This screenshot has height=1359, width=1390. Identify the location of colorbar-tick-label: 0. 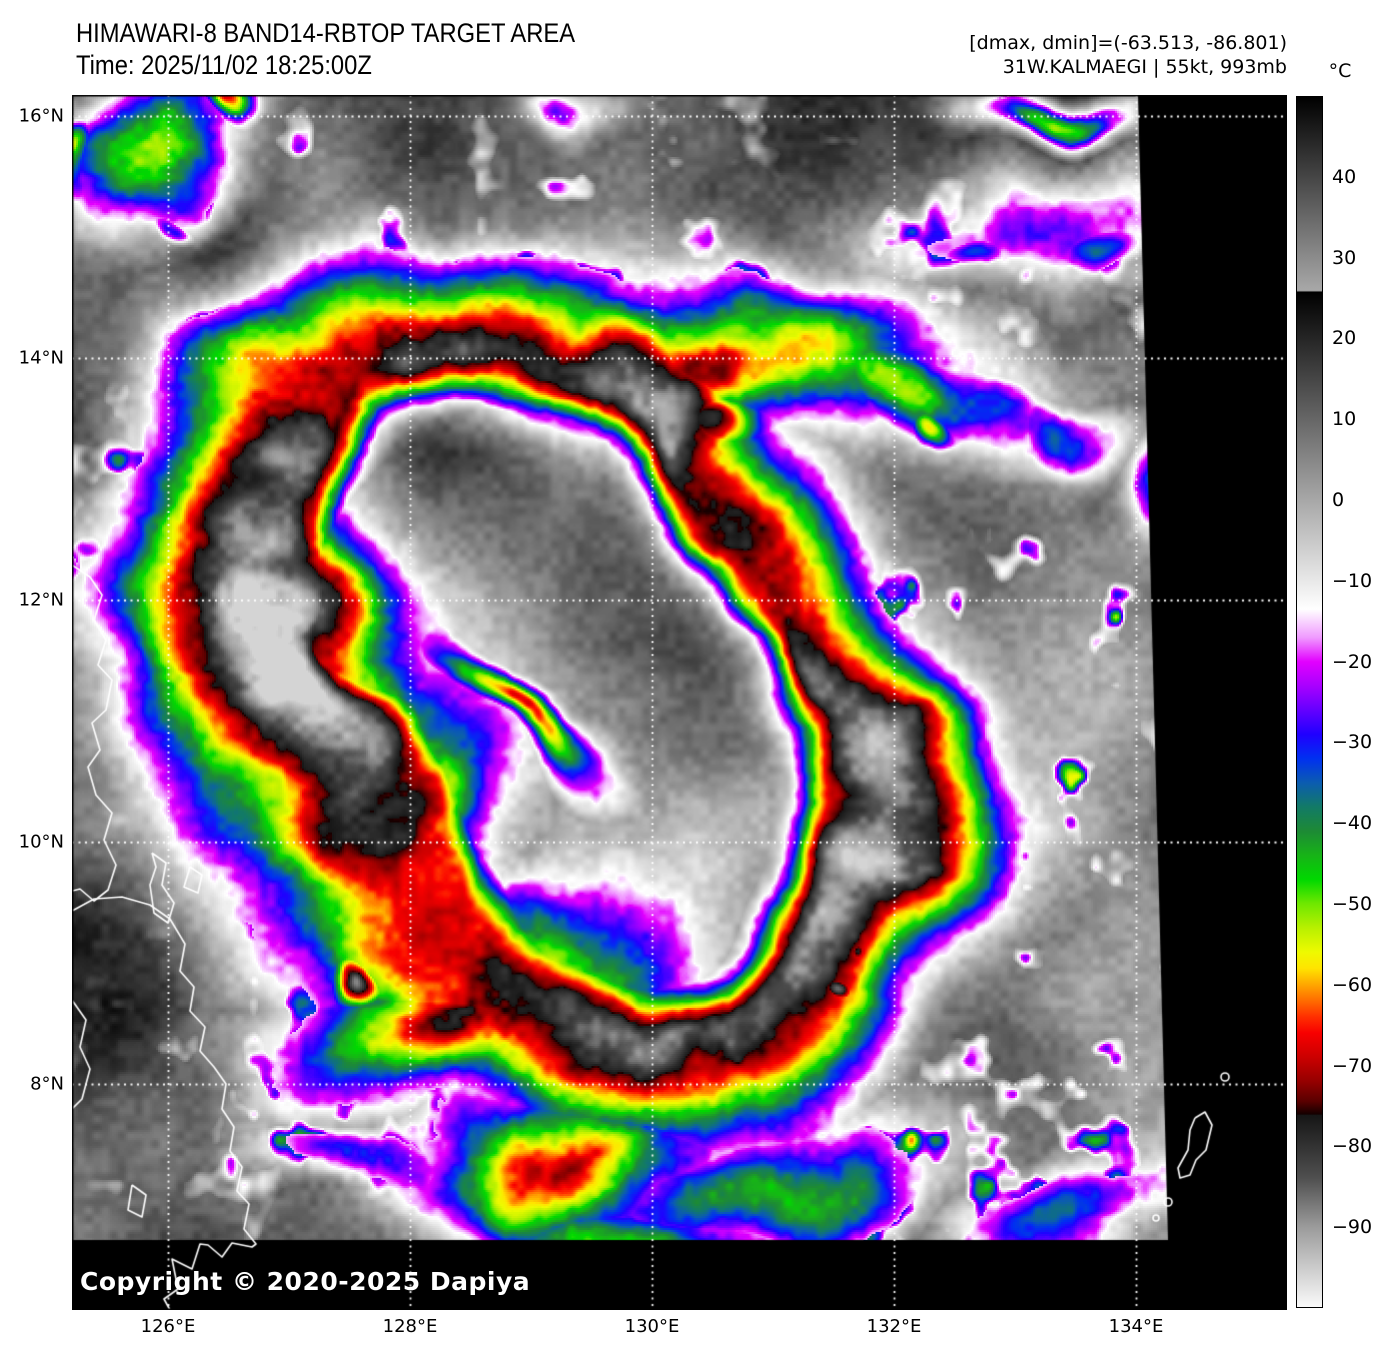
(1338, 500).